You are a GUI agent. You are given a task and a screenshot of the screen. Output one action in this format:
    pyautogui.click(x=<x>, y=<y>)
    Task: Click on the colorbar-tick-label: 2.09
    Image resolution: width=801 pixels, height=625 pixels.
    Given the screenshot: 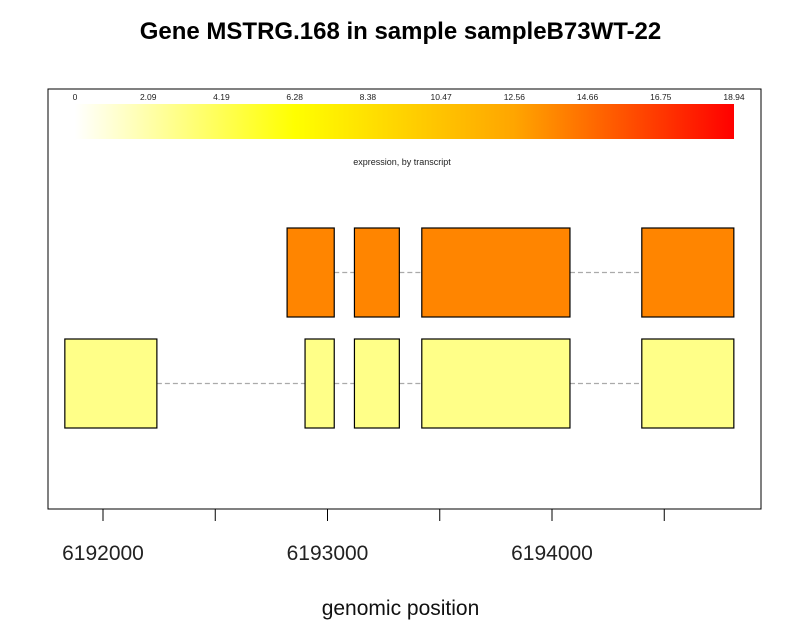 What is the action you would take?
    pyautogui.click(x=148, y=97)
    